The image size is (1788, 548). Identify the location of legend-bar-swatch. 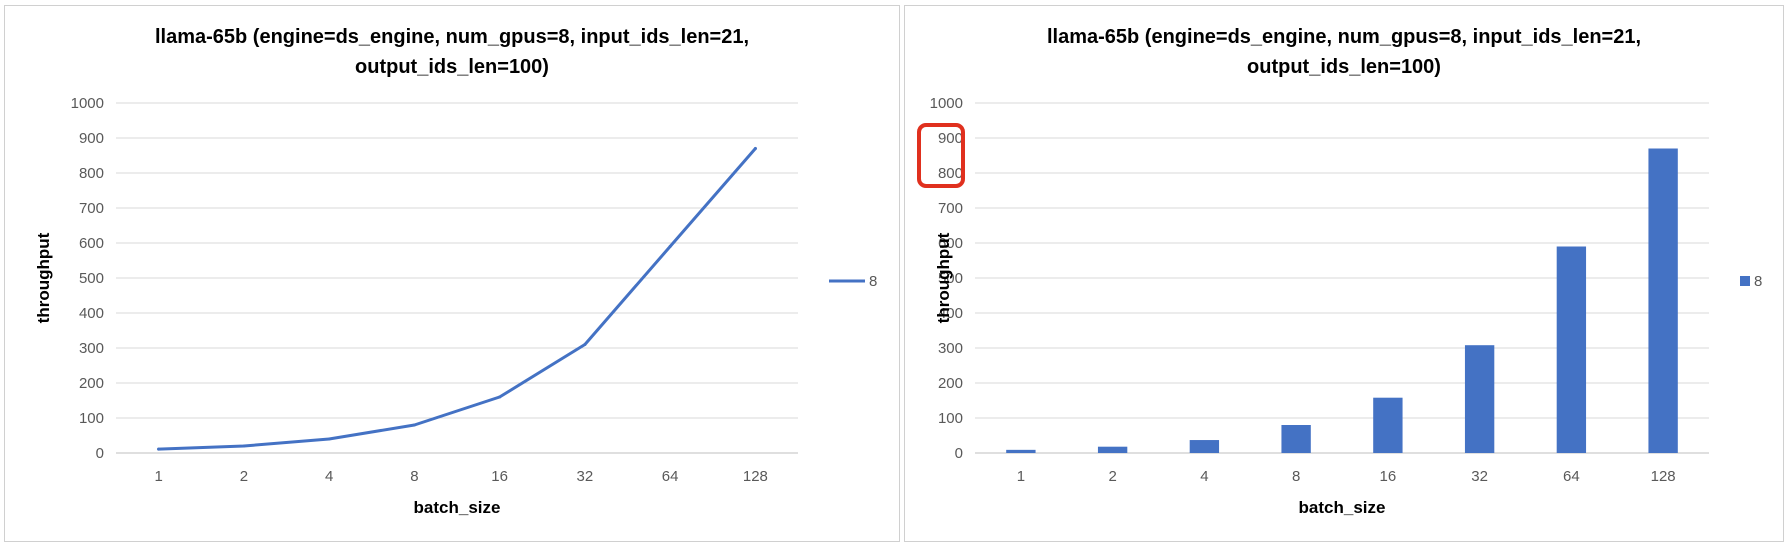
(1745, 281).